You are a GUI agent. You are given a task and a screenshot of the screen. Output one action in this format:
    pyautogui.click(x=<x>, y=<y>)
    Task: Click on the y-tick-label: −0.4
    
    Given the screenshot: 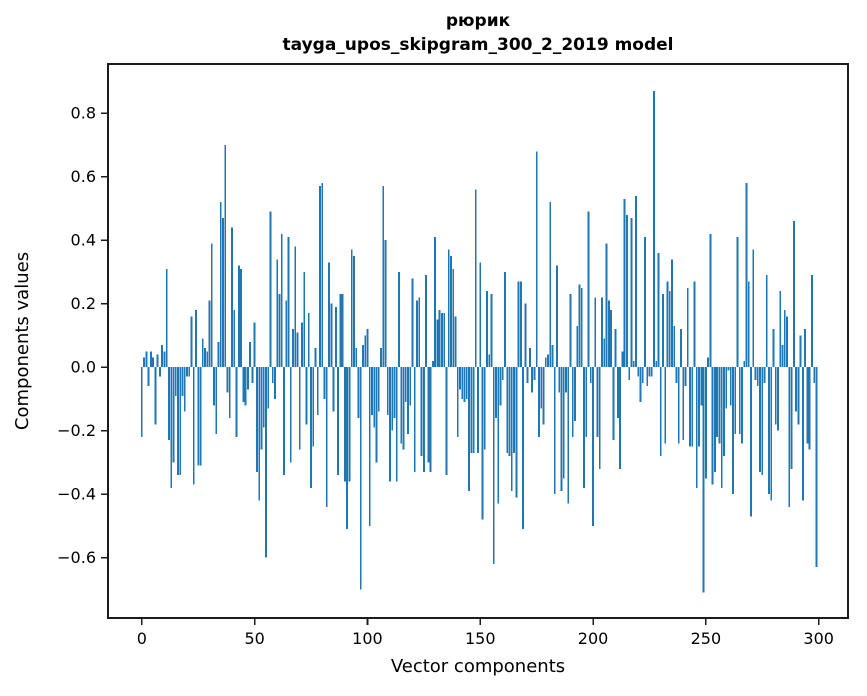 What is the action you would take?
    pyautogui.click(x=76, y=494)
    